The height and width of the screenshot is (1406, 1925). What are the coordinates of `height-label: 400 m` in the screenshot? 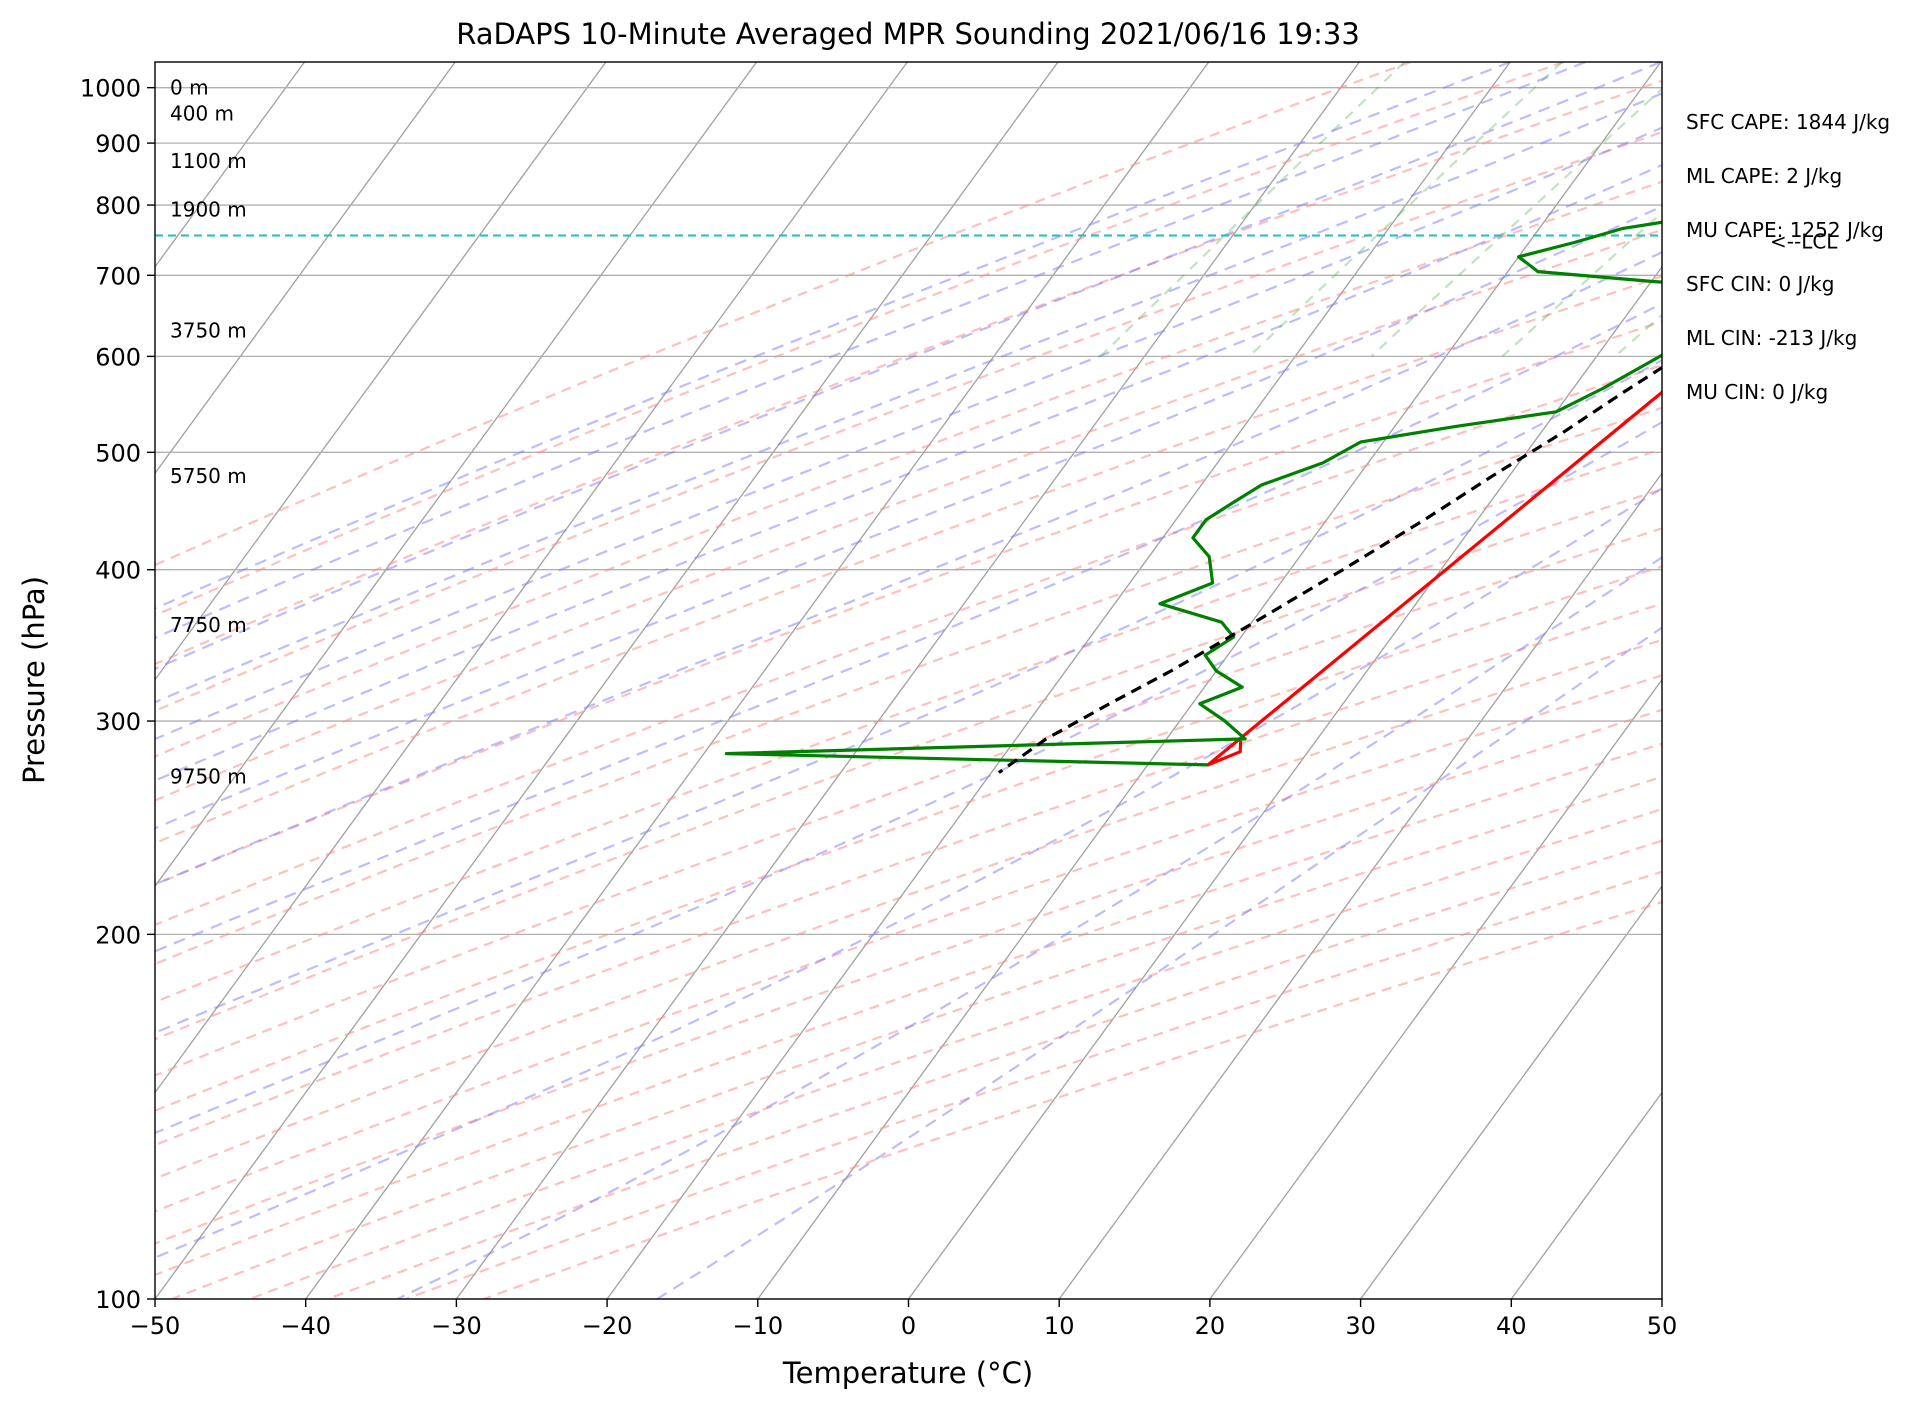 It's located at (202, 114).